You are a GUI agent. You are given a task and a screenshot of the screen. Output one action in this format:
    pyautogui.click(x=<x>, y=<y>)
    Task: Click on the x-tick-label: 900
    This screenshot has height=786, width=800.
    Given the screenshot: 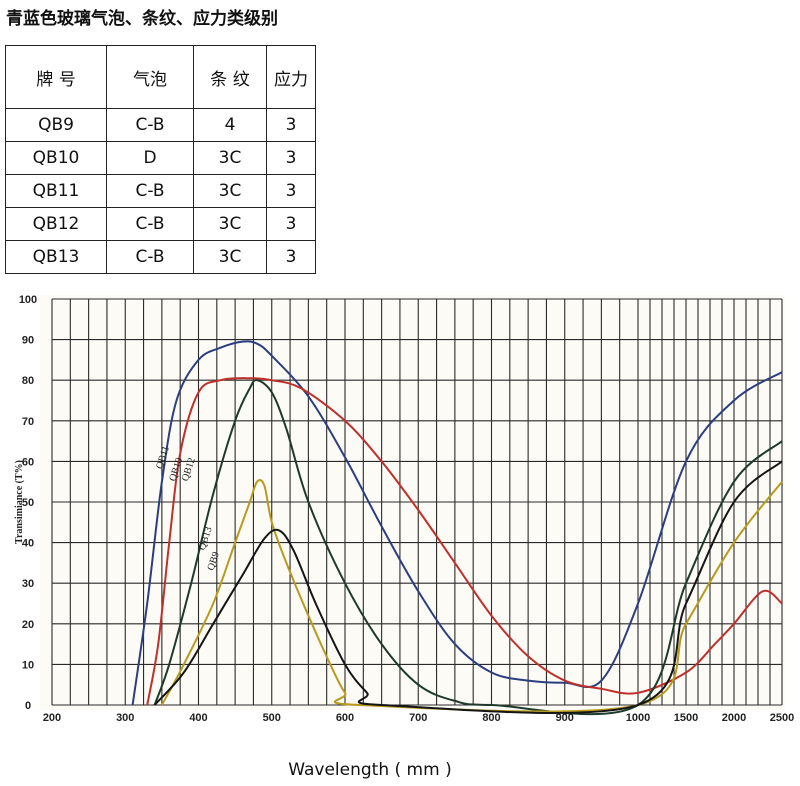 What is the action you would take?
    pyautogui.click(x=565, y=718)
    